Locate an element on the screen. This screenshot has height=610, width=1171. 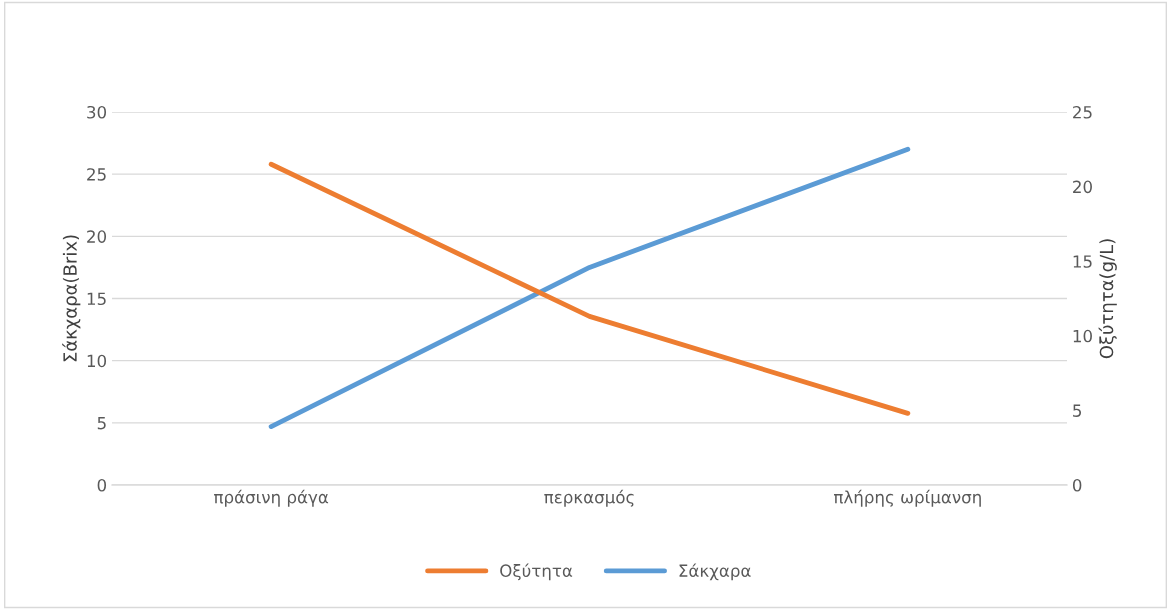
y-tick-label: 5 is located at coordinates (101, 423).